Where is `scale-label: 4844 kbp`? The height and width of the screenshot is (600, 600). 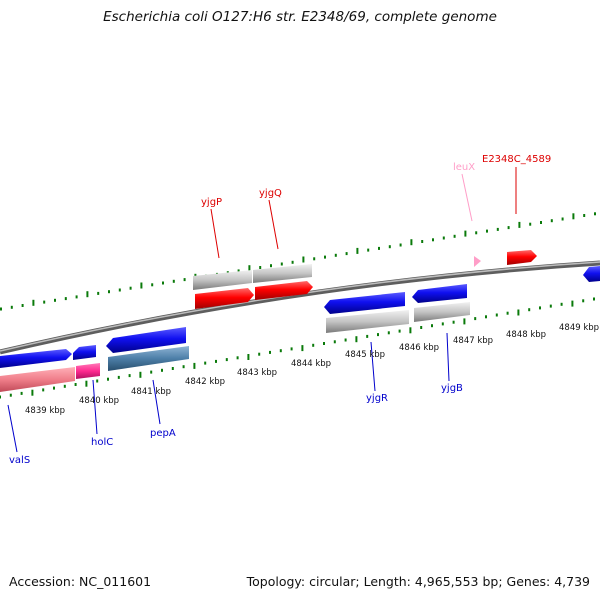 scale-label: 4844 kbp is located at coordinates (311, 364).